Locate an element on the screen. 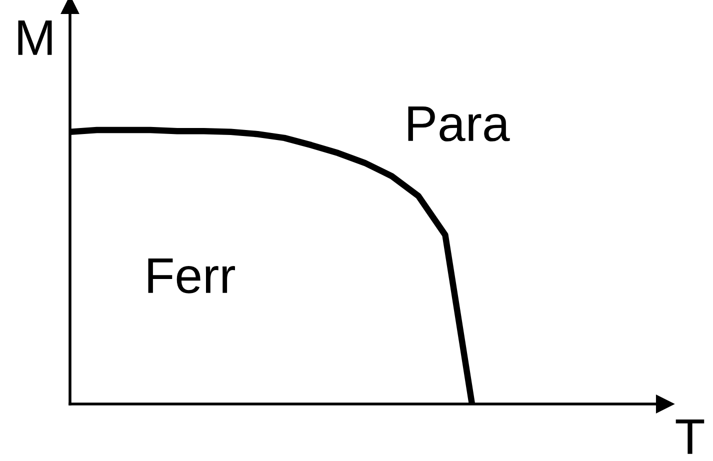  y-axis-title: M is located at coordinates (35, 37).